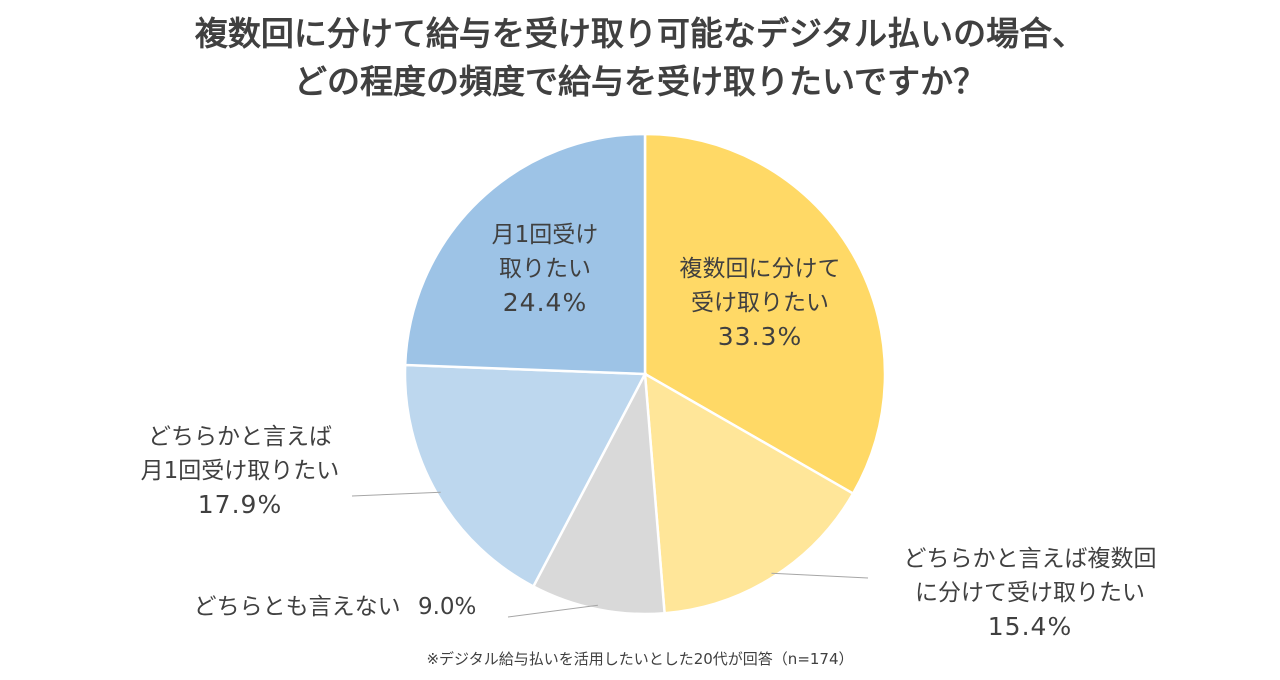 This screenshot has height=680, width=1280. I want to click on slice-label-line: 受け取りたい, so click(760, 303).